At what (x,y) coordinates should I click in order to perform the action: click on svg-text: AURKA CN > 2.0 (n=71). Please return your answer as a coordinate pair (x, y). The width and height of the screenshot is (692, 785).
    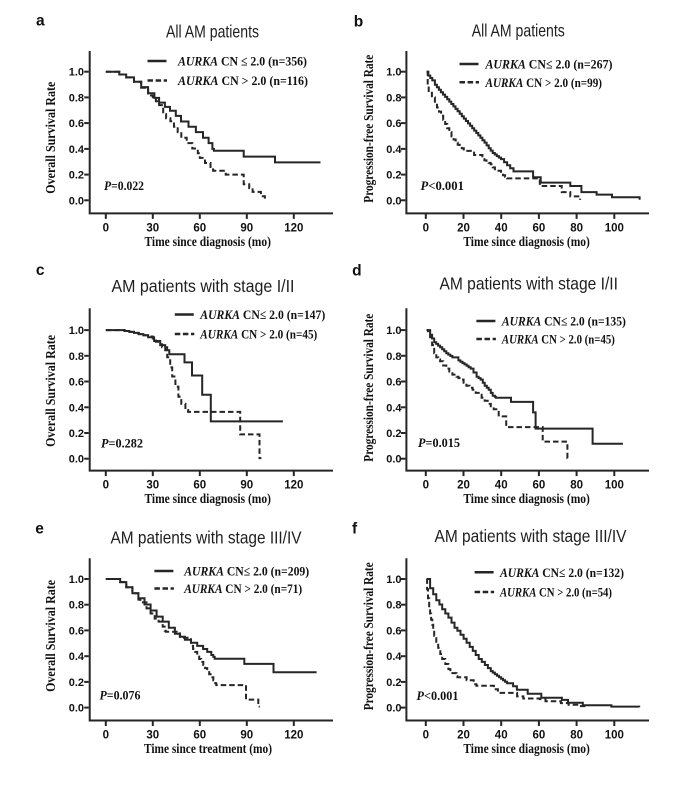
    Looking at the image, I should click on (242, 588).